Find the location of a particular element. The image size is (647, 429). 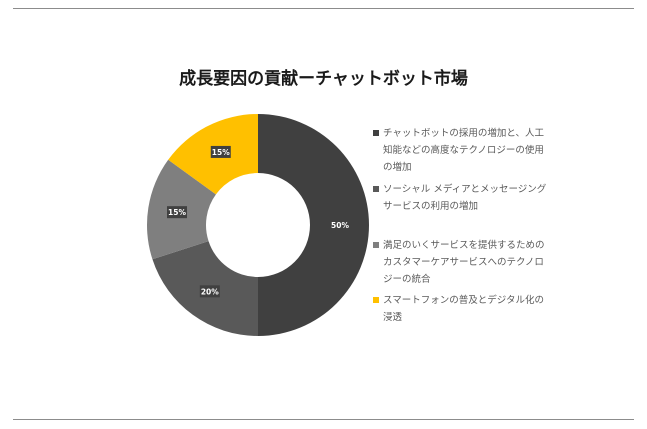

legend-item: チャットボットの採用の増加と、人工知能などの高度なテクノロジーの使用の増加 is located at coordinates (460, 150).